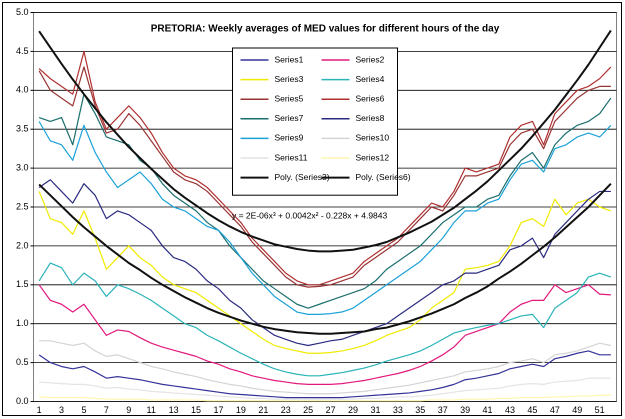 This screenshot has height=419, width=625. What do you see at coordinates (291, 157) in the screenshot?
I see `legend-label: Series11` at bounding box center [291, 157].